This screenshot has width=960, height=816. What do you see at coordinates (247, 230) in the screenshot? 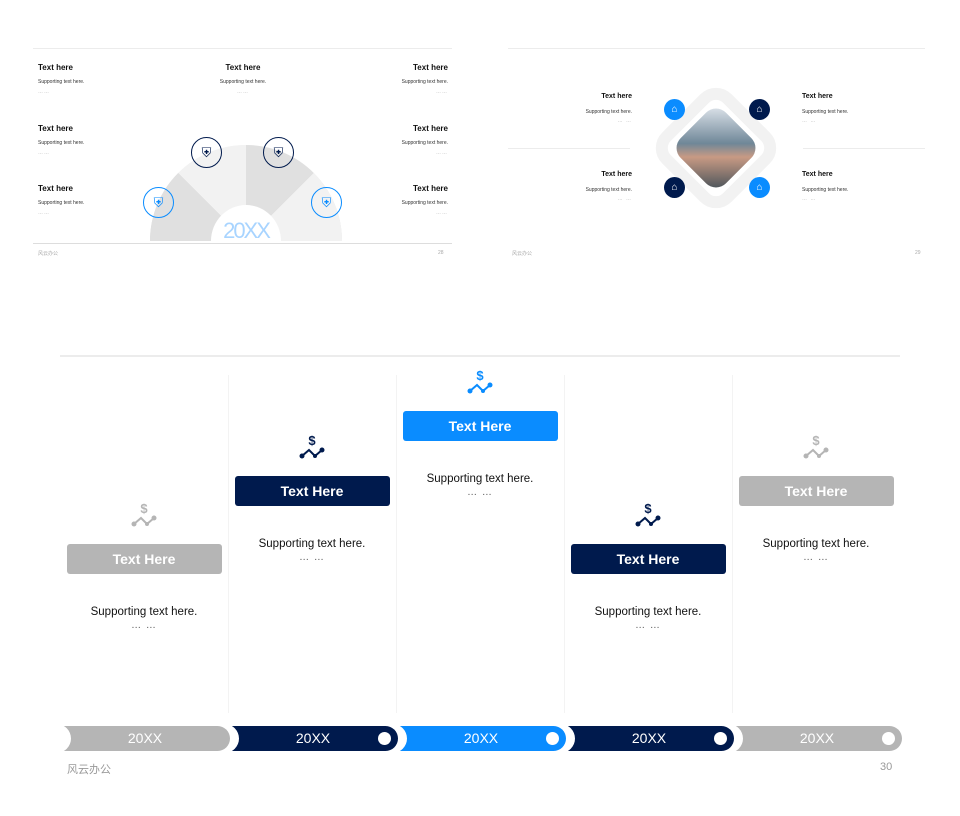
I see `center-year: 20XX` at bounding box center [247, 230].